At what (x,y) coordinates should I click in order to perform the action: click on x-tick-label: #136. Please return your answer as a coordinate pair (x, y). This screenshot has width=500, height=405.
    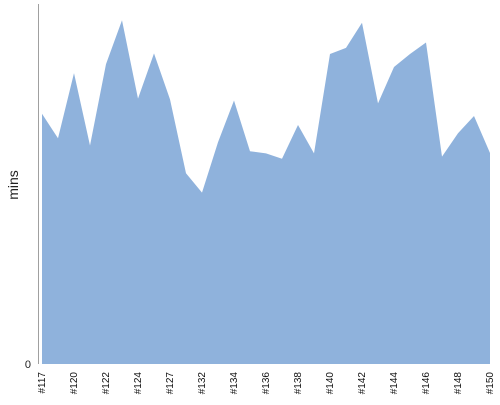
    Looking at the image, I should click on (266, 383).